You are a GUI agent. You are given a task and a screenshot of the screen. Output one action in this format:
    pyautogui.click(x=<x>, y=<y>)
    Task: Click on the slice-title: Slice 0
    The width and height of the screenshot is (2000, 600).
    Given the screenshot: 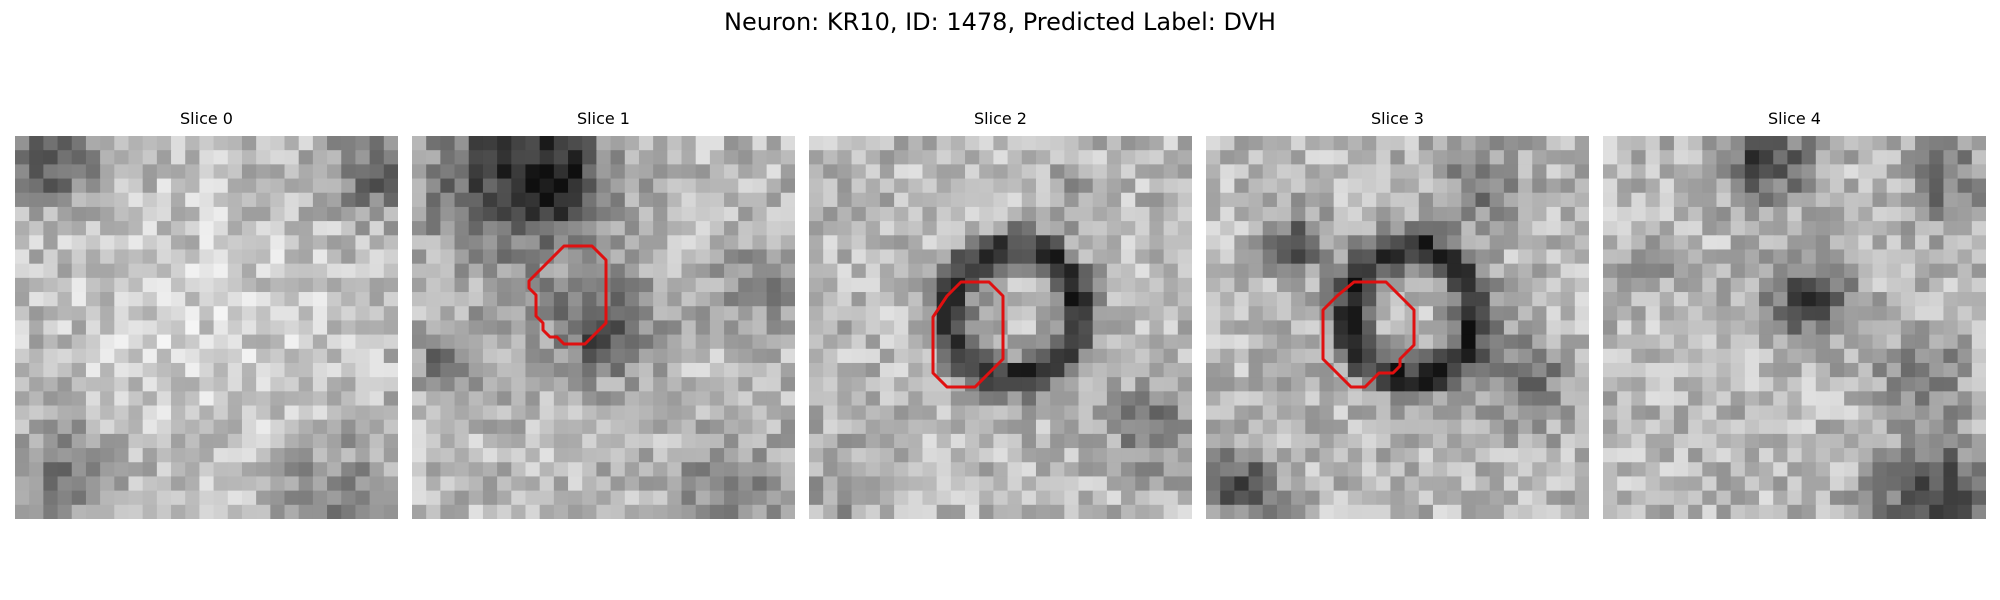 What is the action you would take?
    pyautogui.click(x=206, y=118)
    